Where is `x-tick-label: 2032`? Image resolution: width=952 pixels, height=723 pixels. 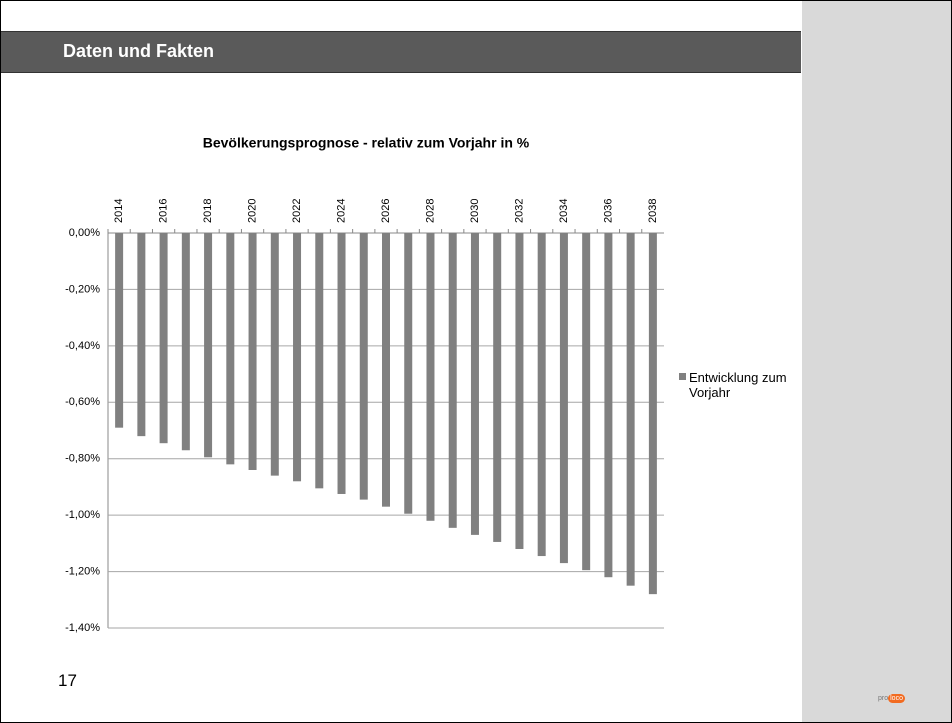 x-tick-label: 2032 is located at coordinates (519, 211).